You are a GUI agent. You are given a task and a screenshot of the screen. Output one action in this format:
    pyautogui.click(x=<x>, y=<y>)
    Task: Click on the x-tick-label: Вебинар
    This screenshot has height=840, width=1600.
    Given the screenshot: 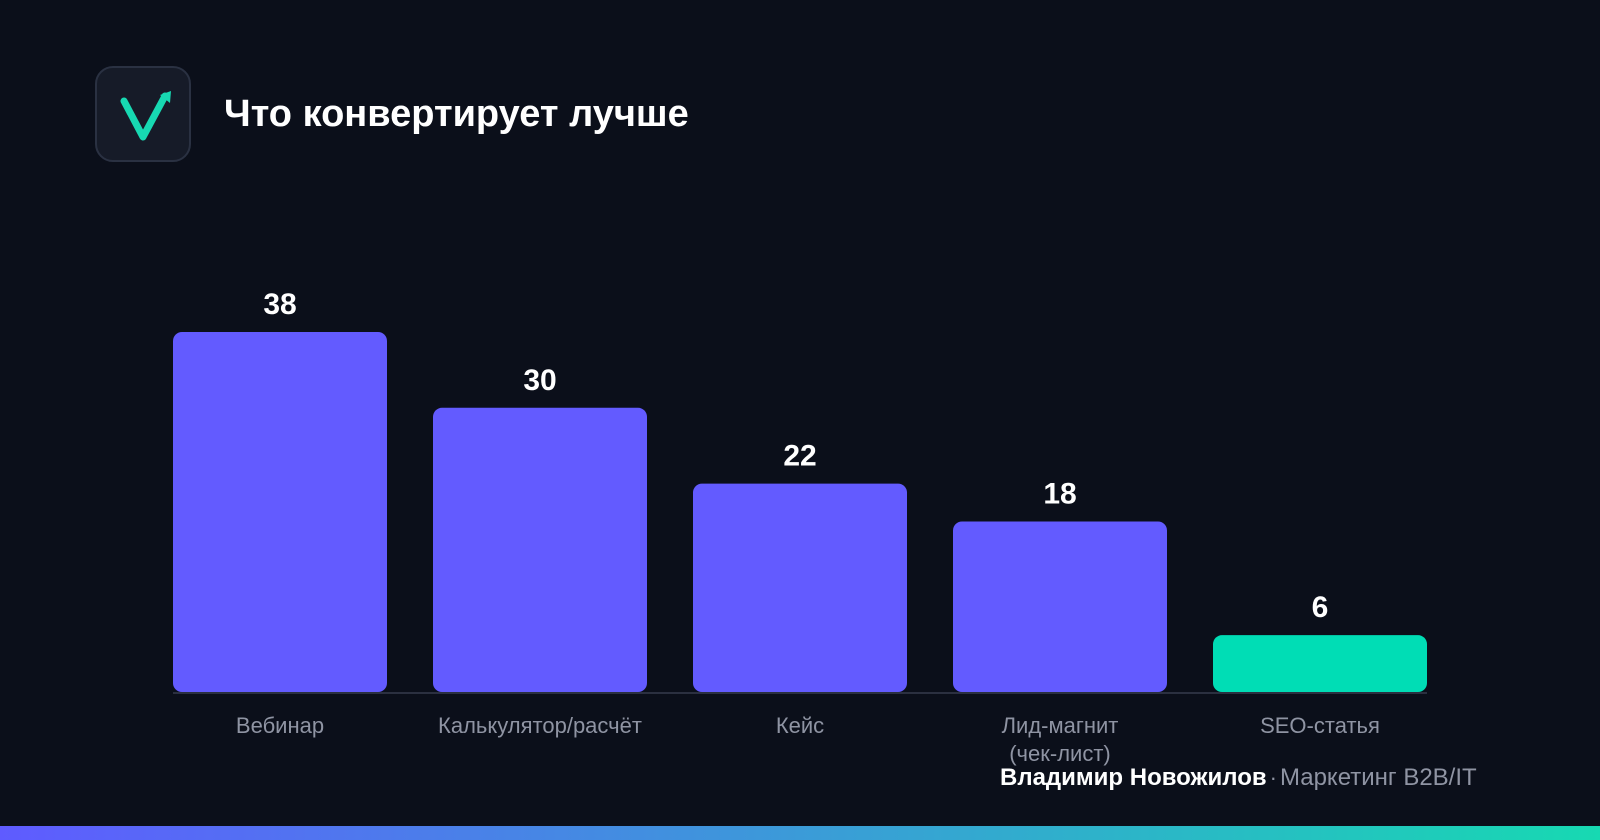 What is the action you would take?
    pyautogui.click(x=280, y=725)
    